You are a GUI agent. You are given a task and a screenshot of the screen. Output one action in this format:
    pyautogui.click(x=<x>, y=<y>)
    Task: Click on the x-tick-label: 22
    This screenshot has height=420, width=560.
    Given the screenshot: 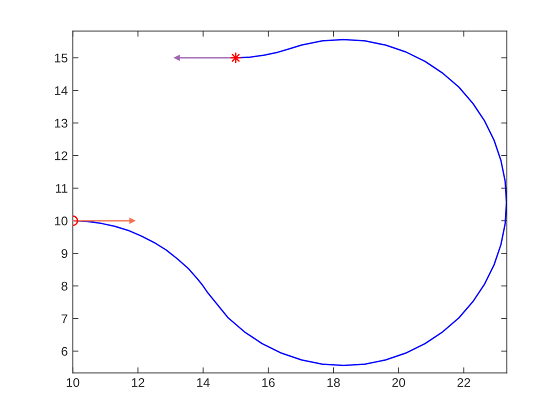 What is the action you would take?
    pyautogui.click(x=463, y=382)
    